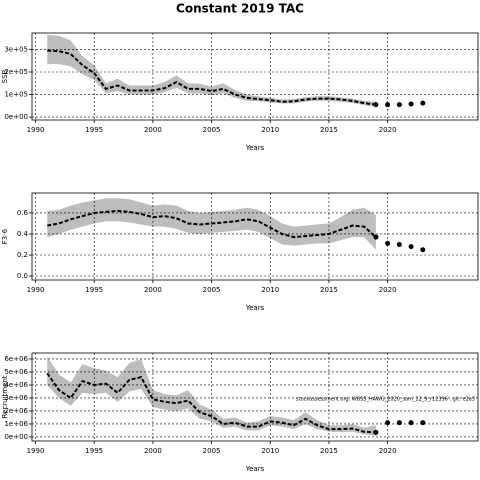 The height and width of the screenshot is (480, 480). What do you see at coordinates (16, 72) in the screenshot?
I see `y-tick-label: 2e+05` at bounding box center [16, 72].